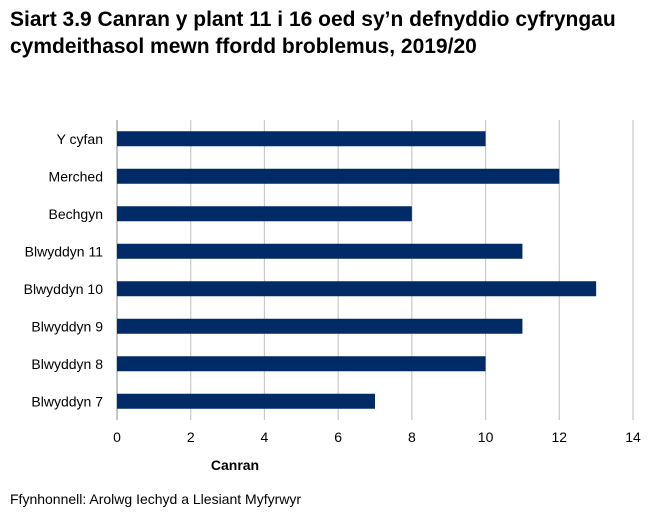 The height and width of the screenshot is (523, 657). Describe the element at coordinates (67, 326) in the screenshot. I see `y-tick-label: Blwyddyn 9` at that location.